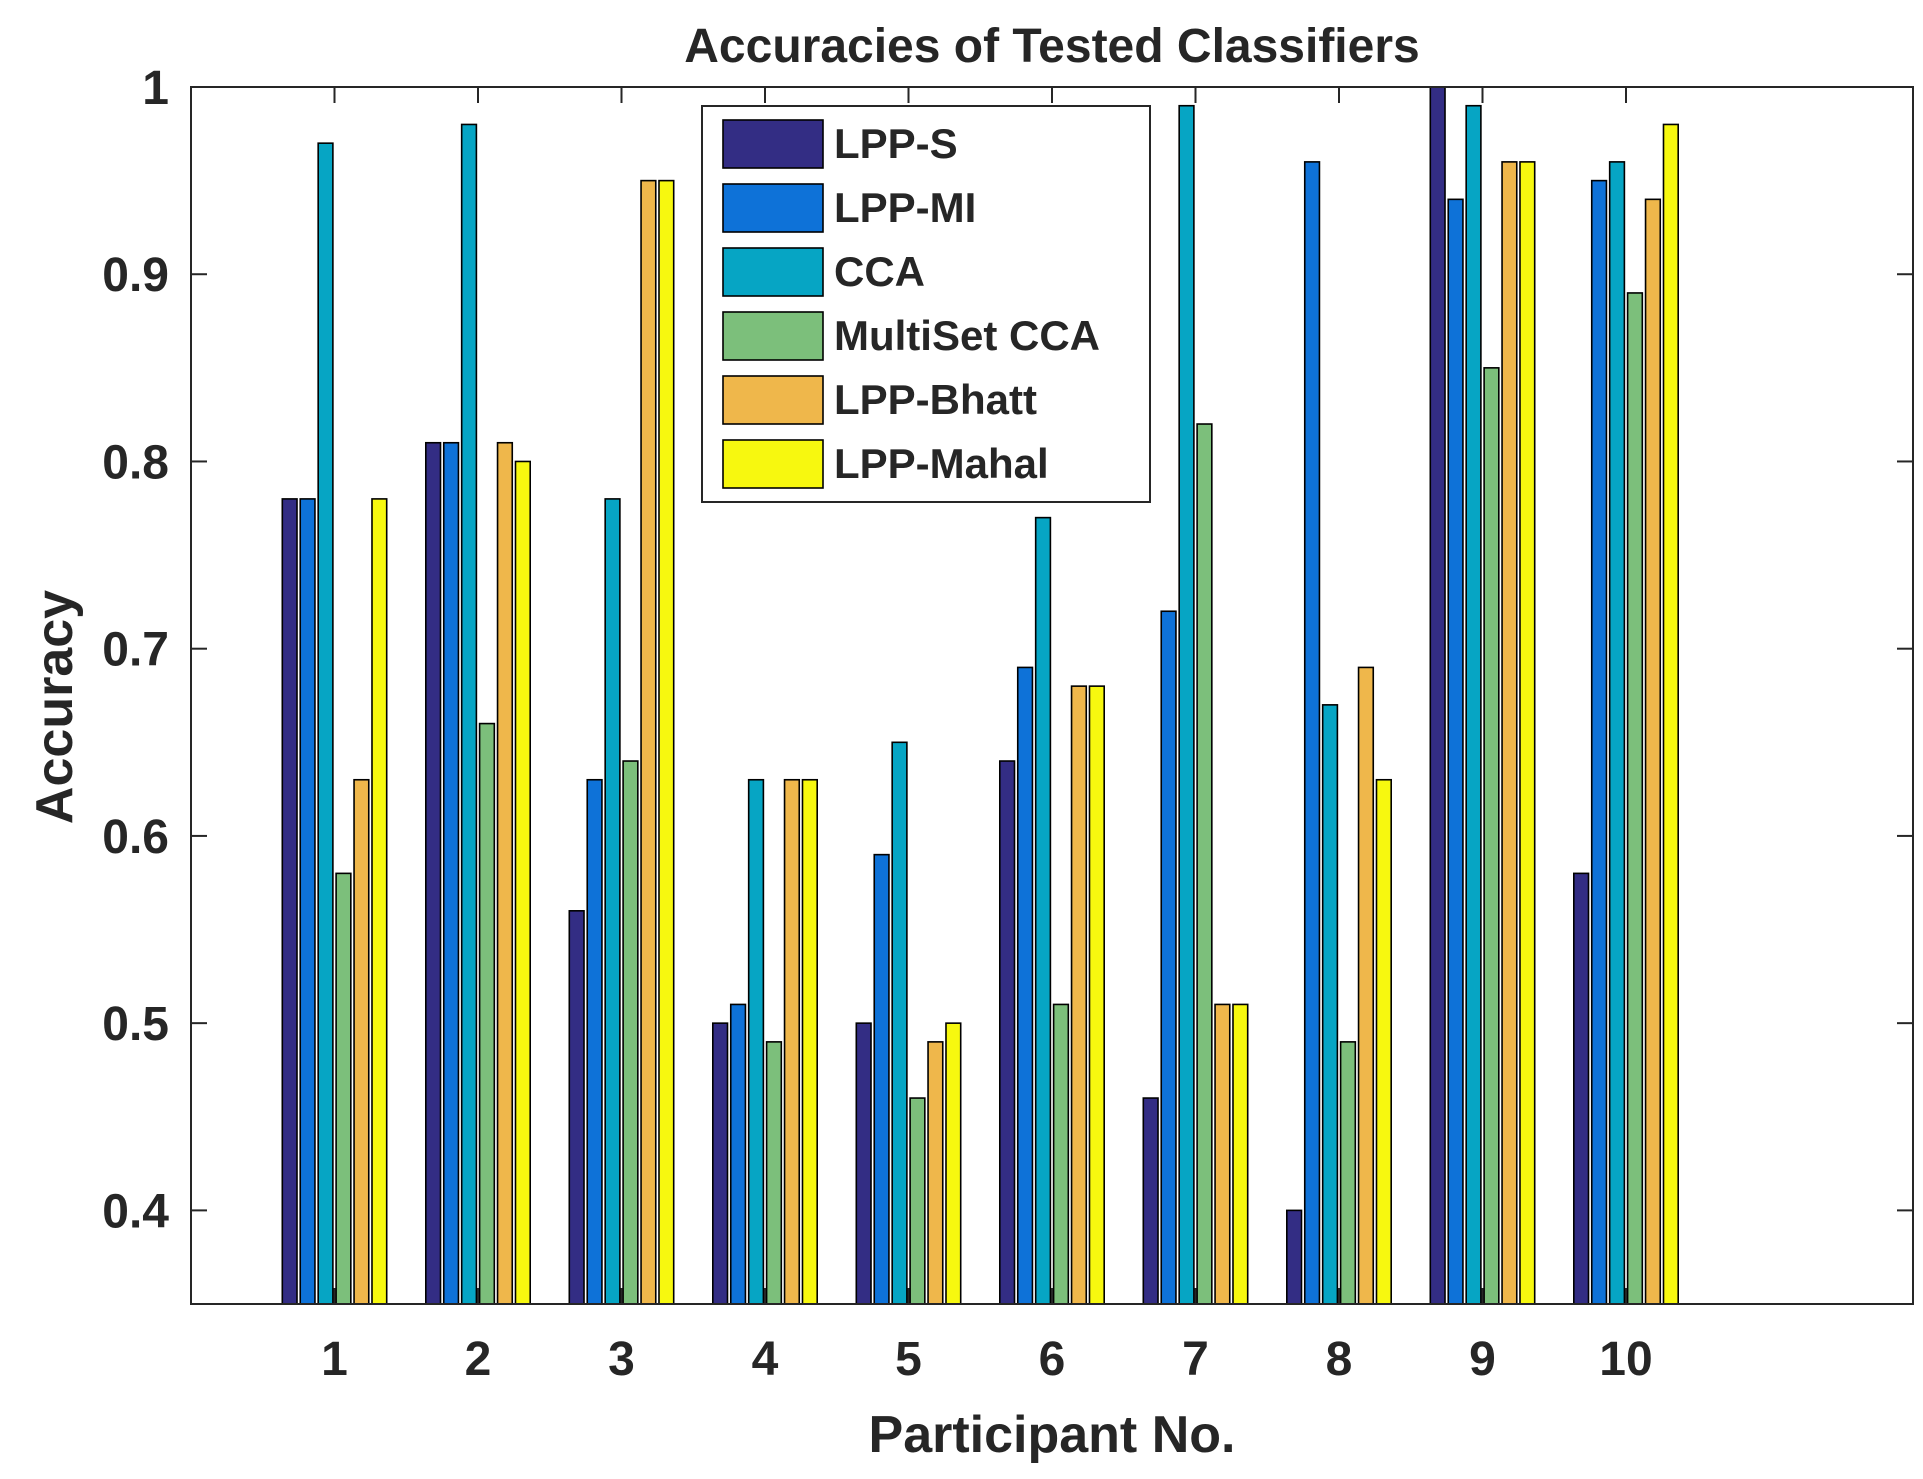 Image resolution: width=1923 pixels, height=1479 pixels. I want to click on legend-swatch-lpp-mi, so click(773, 208).